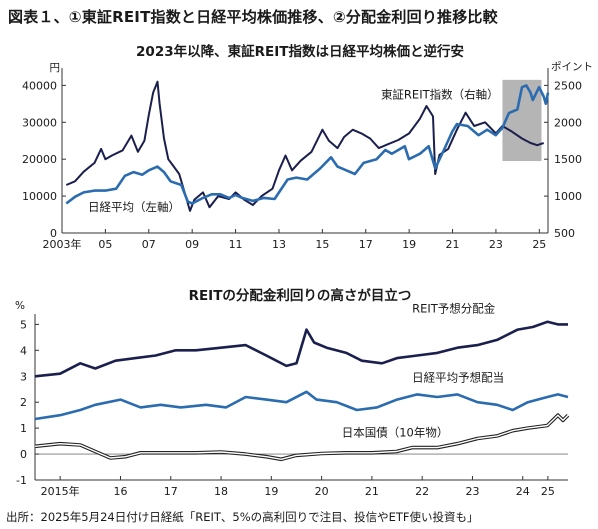 The width and height of the screenshot is (598, 529). Describe the element at coordinates (496, 244) in the screenshot. I see `chart-1-x-tick-label: 23` at that location.